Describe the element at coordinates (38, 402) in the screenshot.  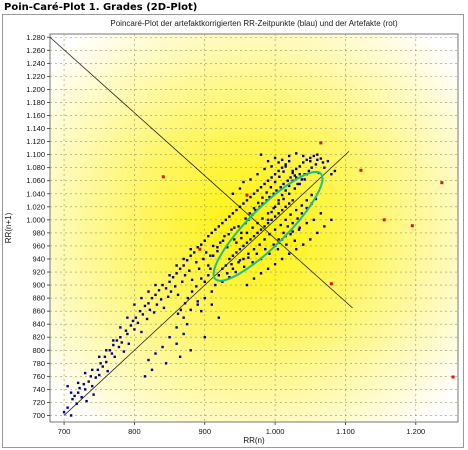
I see `y-tick-label: 720` at that location.